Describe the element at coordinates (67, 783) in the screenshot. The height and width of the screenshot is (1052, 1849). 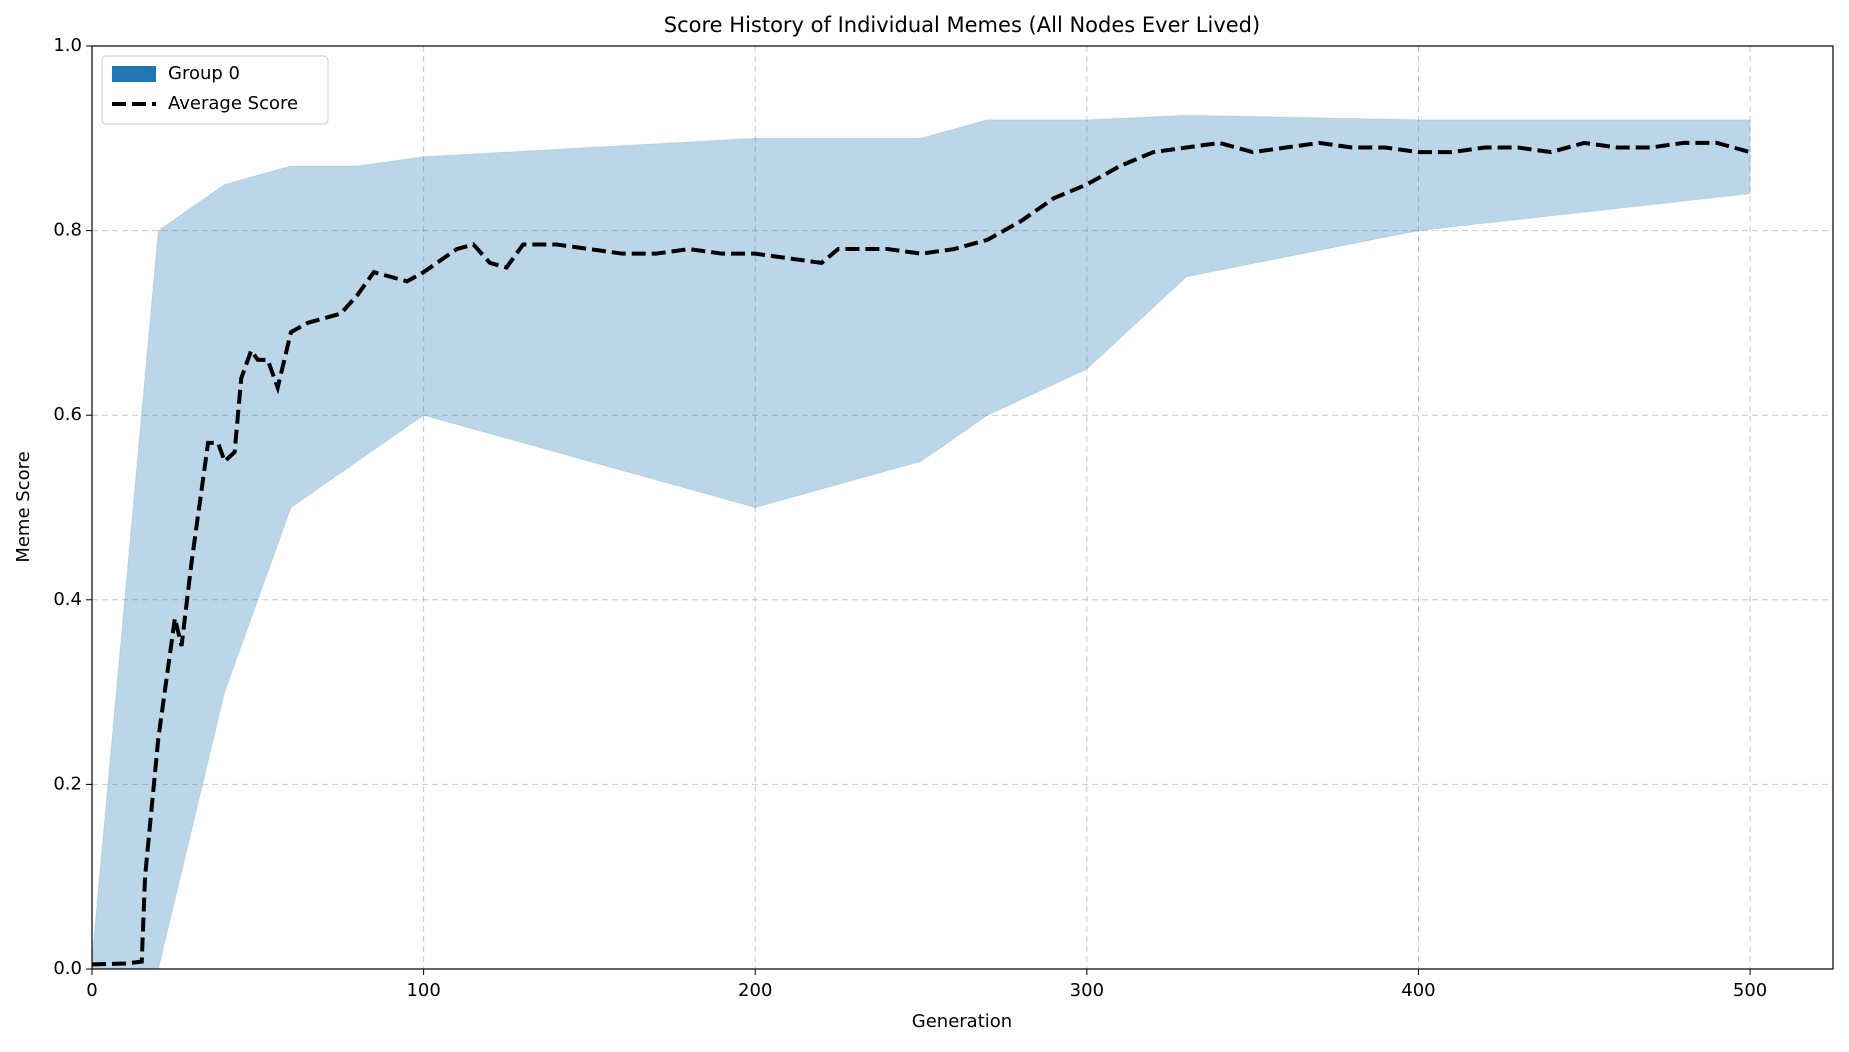
I see `y-tick-label: 0.2` at that location.